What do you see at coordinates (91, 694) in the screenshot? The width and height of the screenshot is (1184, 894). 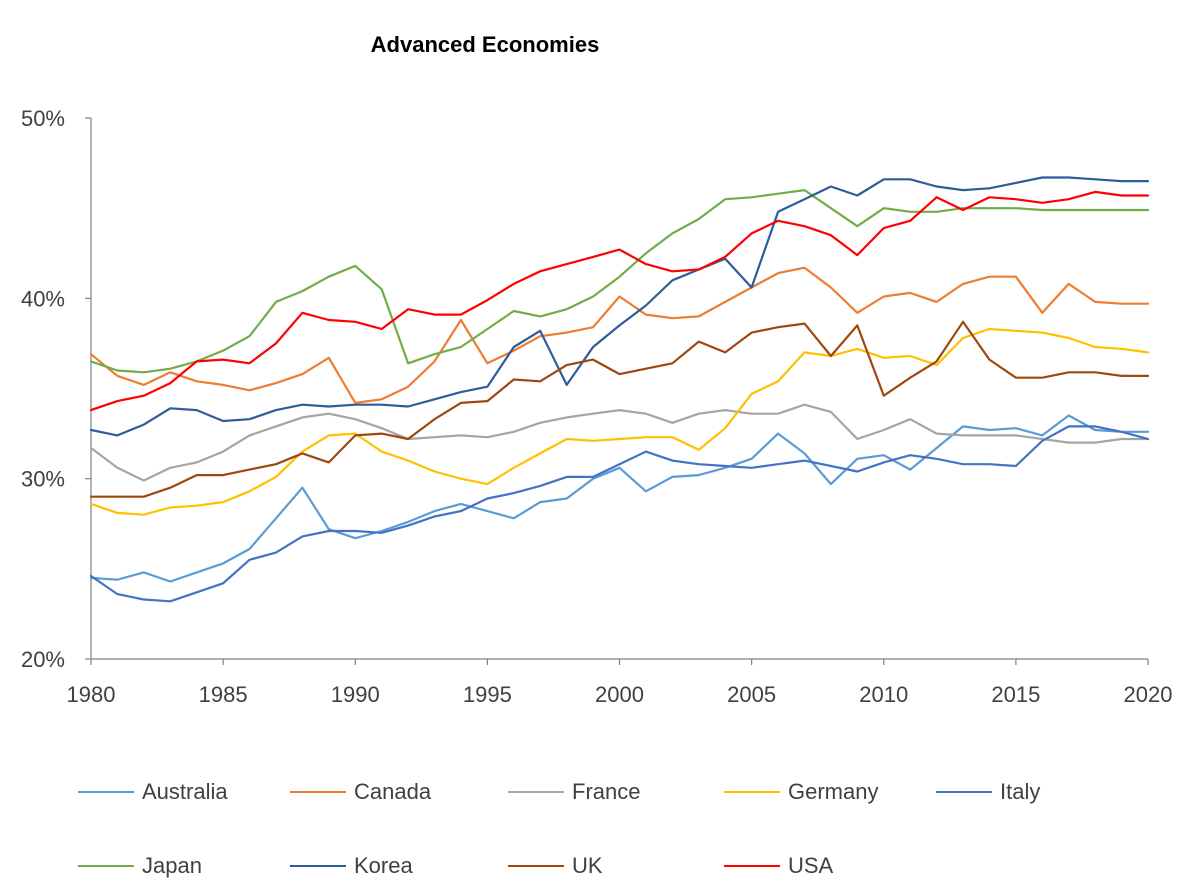 I see `x-tick-label: 1980` at bounding box center [91, 694].